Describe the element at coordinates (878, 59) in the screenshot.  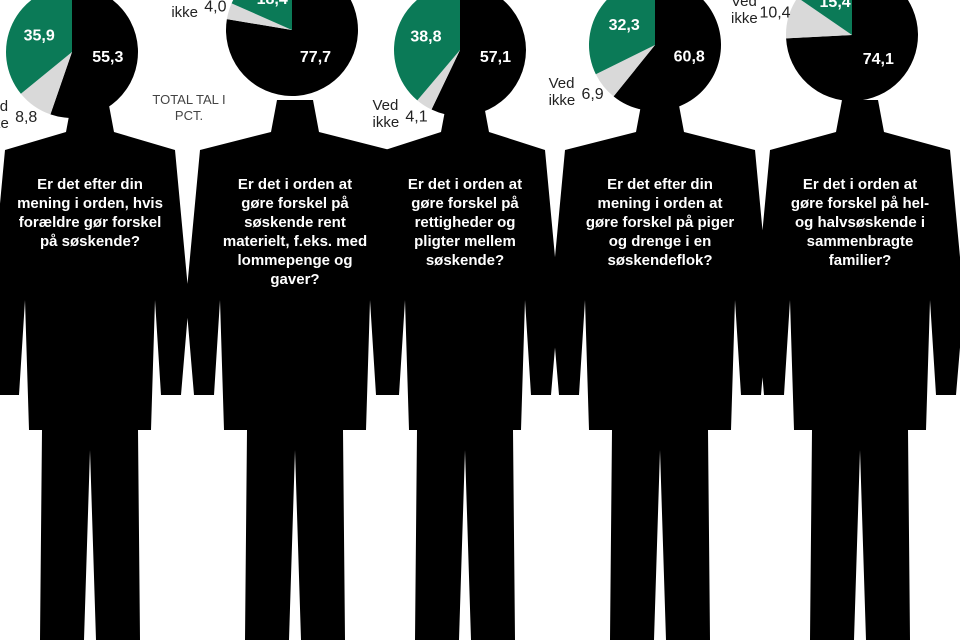
I see `value-label: 74,1` at that location.